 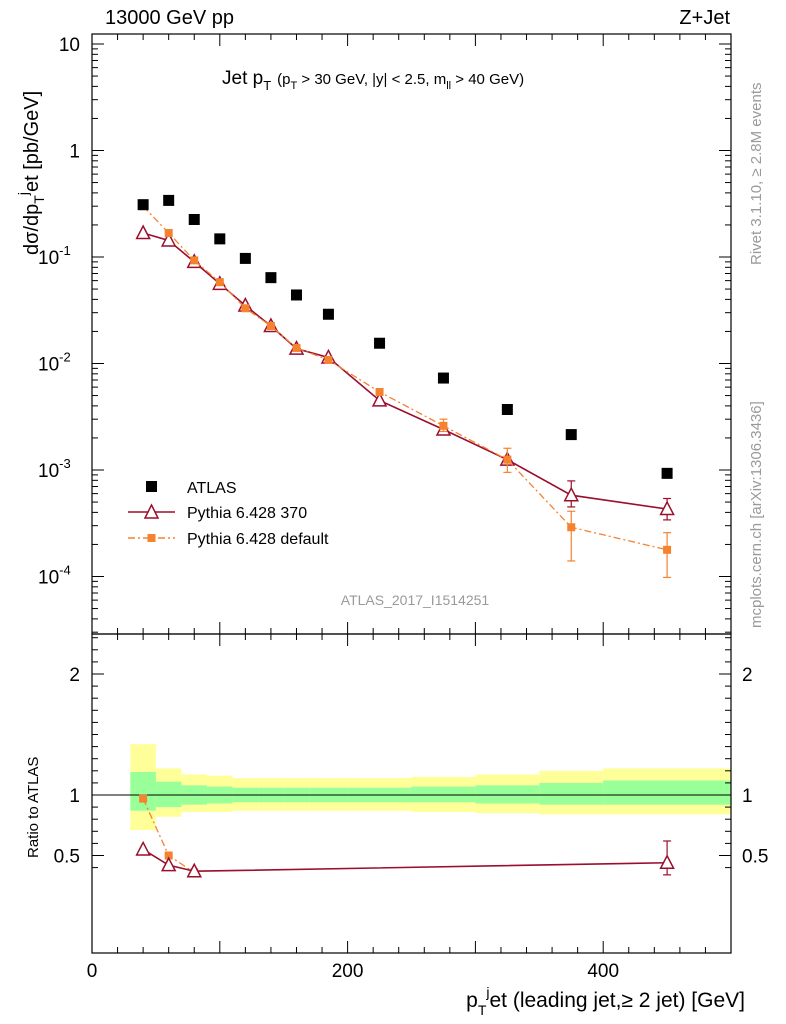 I want to click on ratio-y-tick-label: 2, so click(x=74, y=675).